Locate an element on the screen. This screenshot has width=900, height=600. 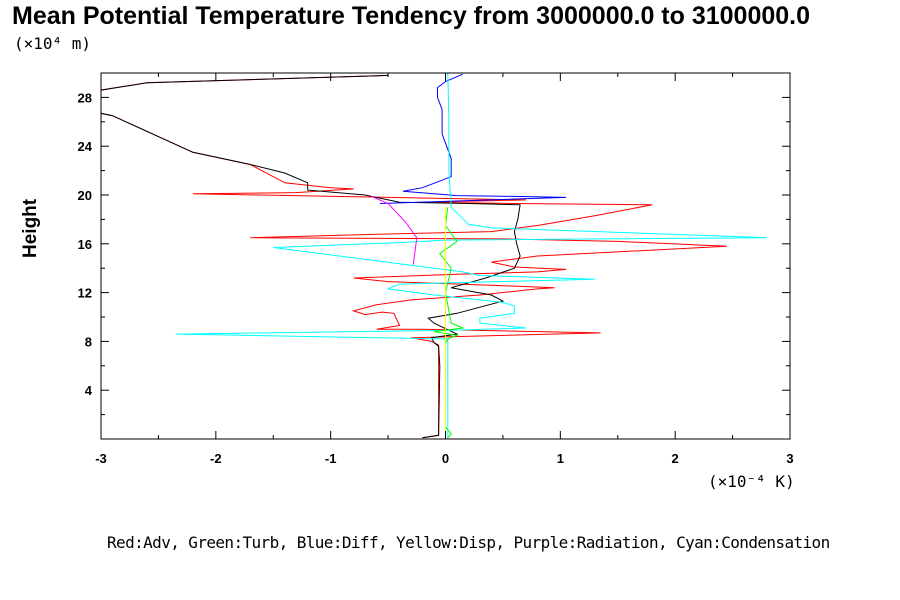
y-tick-label: 12 is located at coordinates (85, 293).